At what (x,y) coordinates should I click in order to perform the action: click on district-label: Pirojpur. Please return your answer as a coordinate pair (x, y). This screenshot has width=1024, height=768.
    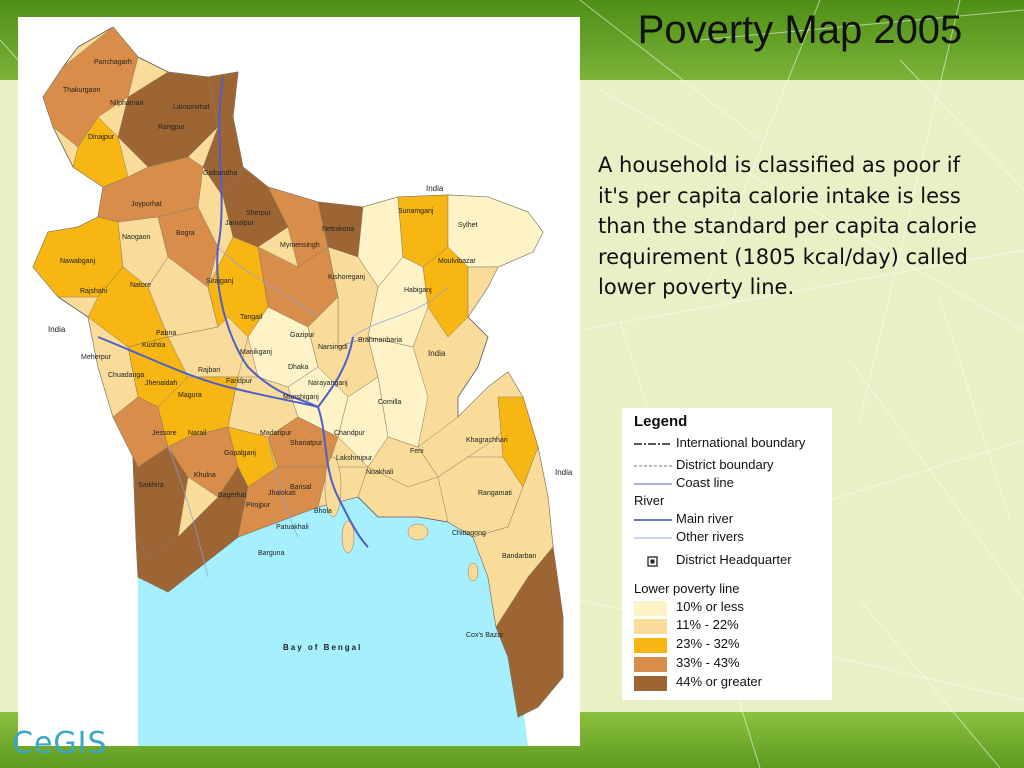
    Looking at the image, I should click on (258, 505).